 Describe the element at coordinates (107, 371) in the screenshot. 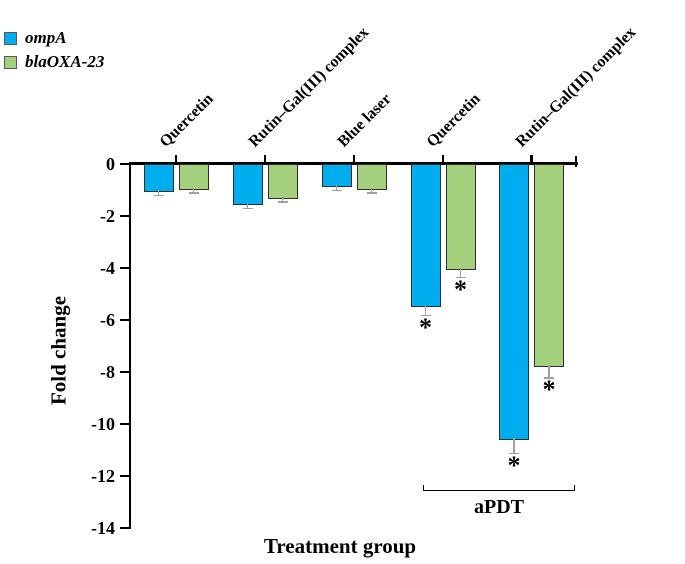

I see `y-axis-tick-label: -8` at that location.